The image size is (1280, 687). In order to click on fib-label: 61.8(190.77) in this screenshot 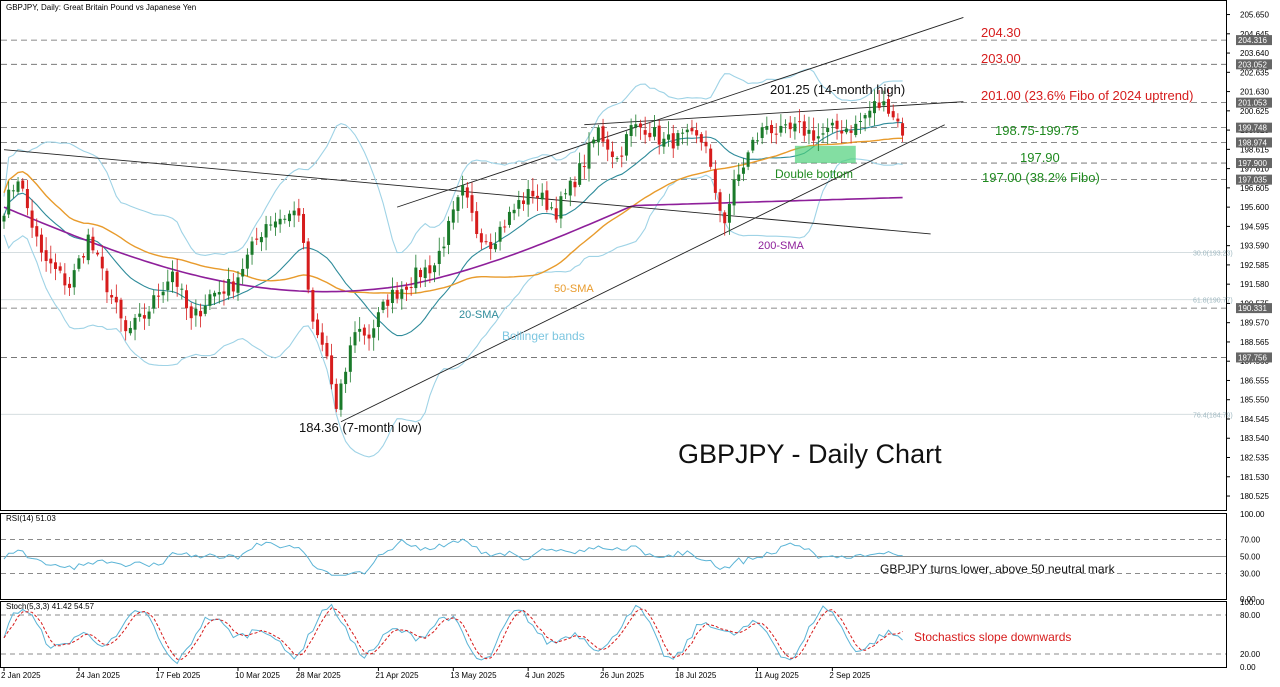, I will do `click(1213, 301)`.